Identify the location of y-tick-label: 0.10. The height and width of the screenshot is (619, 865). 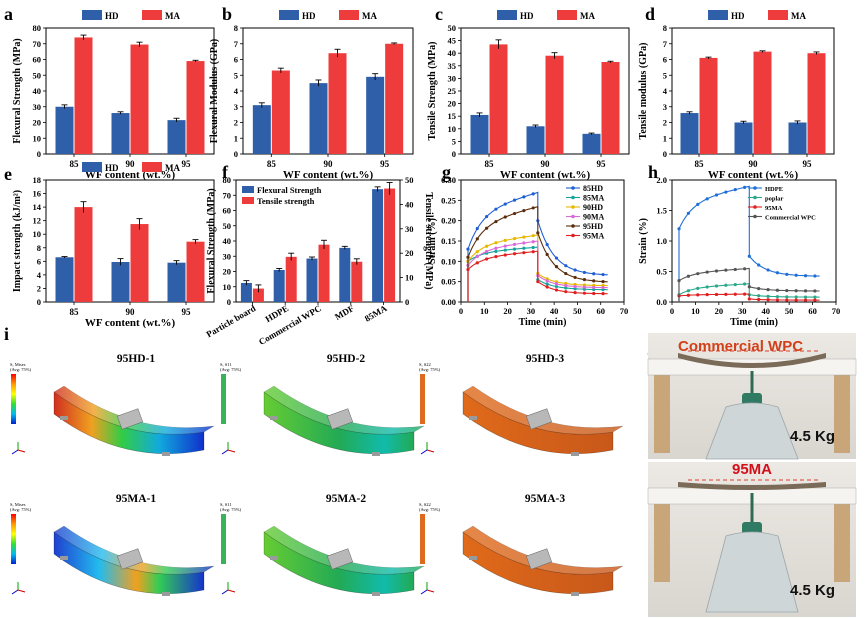
(448, 261).